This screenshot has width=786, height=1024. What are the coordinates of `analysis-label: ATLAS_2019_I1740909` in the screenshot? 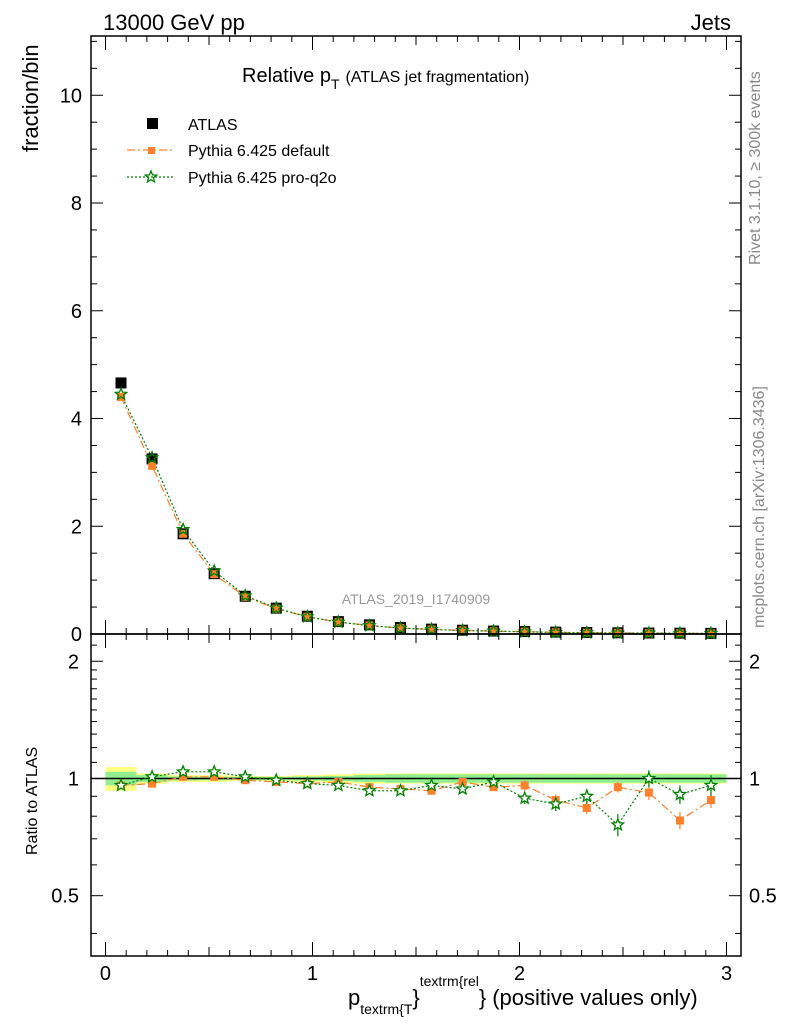 It's located at (416, 599).